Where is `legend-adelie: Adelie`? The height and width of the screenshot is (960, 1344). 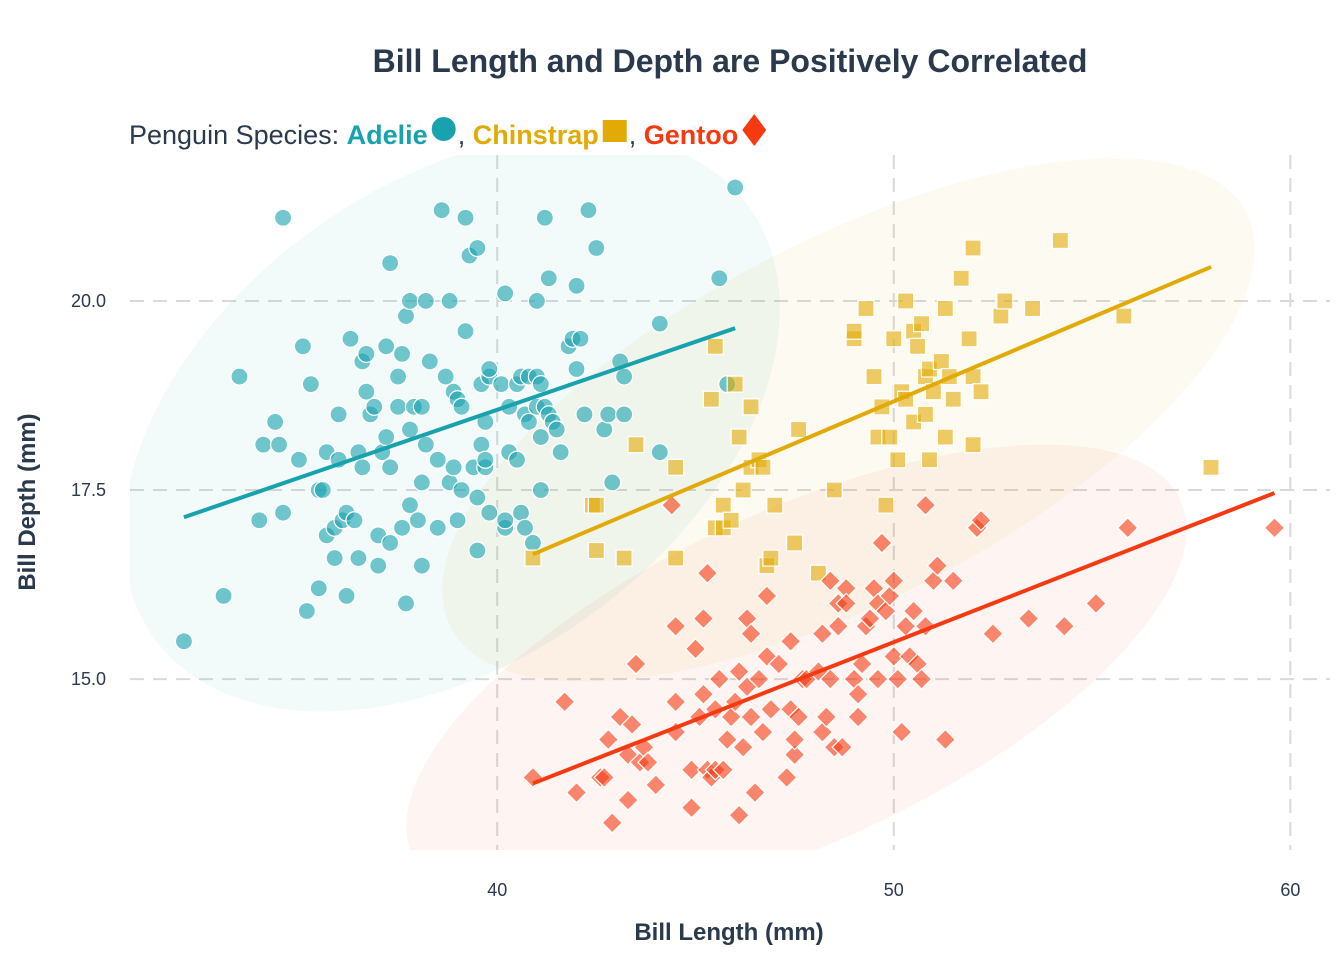
legend-adelie: Adelie is located at coordinates (387, 135).